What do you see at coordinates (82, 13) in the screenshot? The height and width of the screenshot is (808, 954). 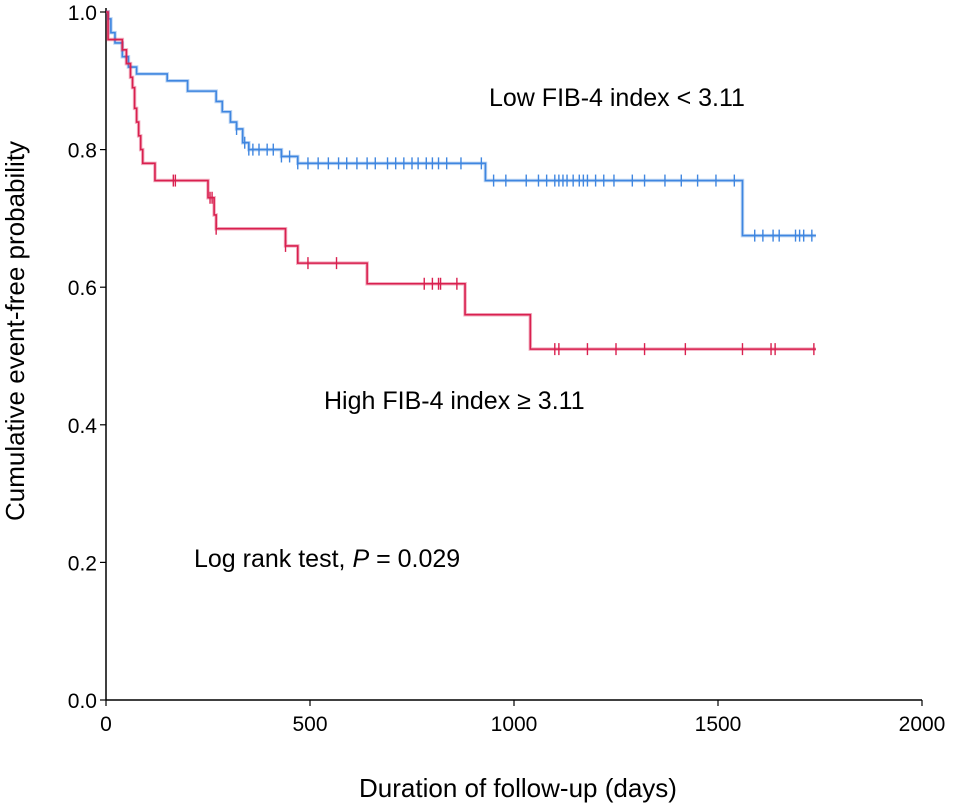 I see `y-tick-label: 1.0` at bounding box center [82, 13].